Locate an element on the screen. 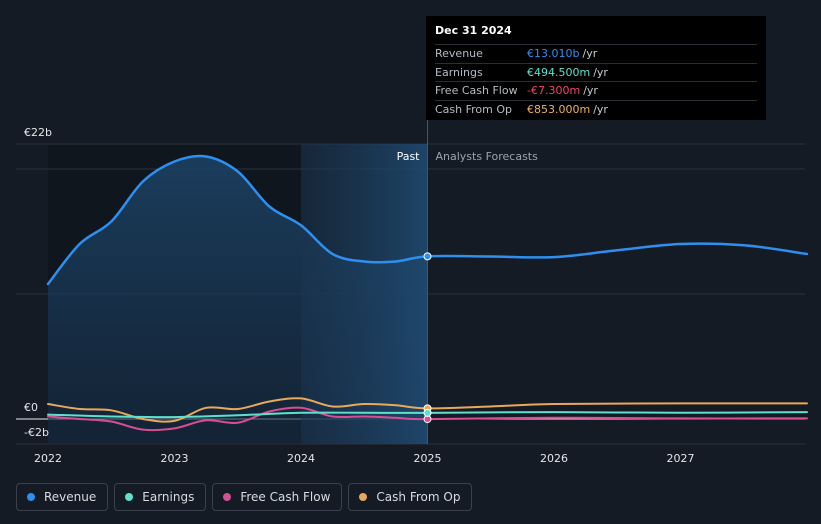 The height and width of the screenshot is (524, 821). legend-item-free-cash-flow: Free Cash Flow is located at coordinates (277, 497).